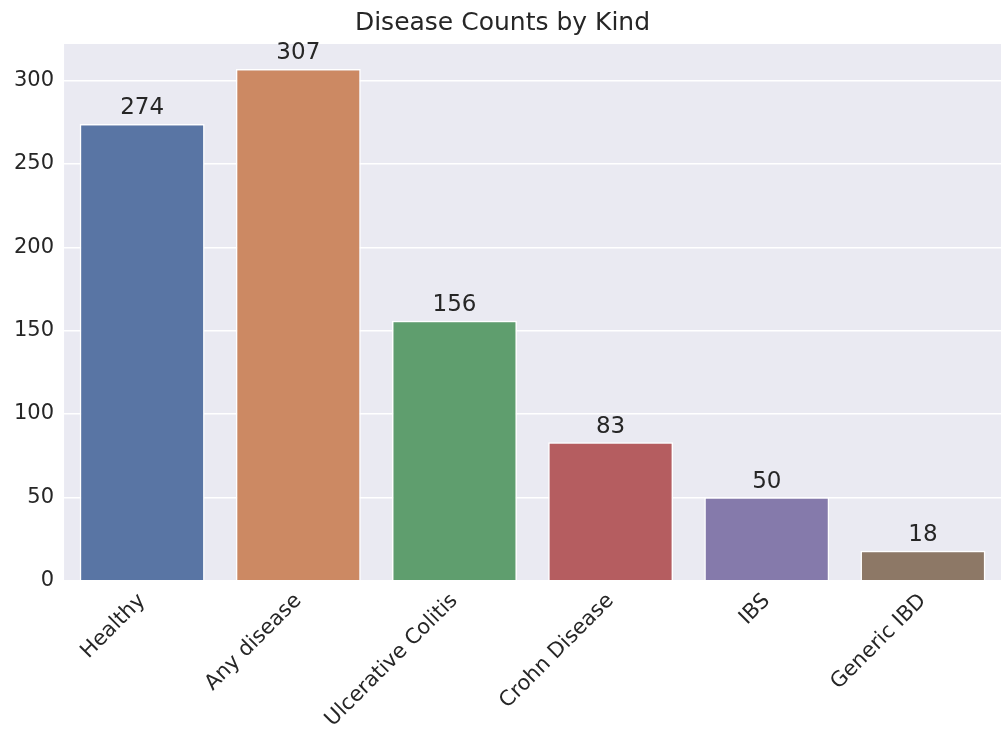 The height and width of the screenshot is (744, 1005). What do you see at coordinates (41, 495) in the screenshot?
I see `y-tick-label: 50` at bounding box center [41, 495].